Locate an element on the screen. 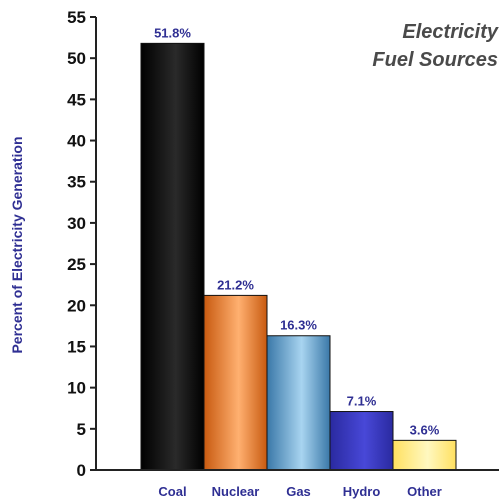  y-tick-label: 45 is located at coordinates (76, 99).